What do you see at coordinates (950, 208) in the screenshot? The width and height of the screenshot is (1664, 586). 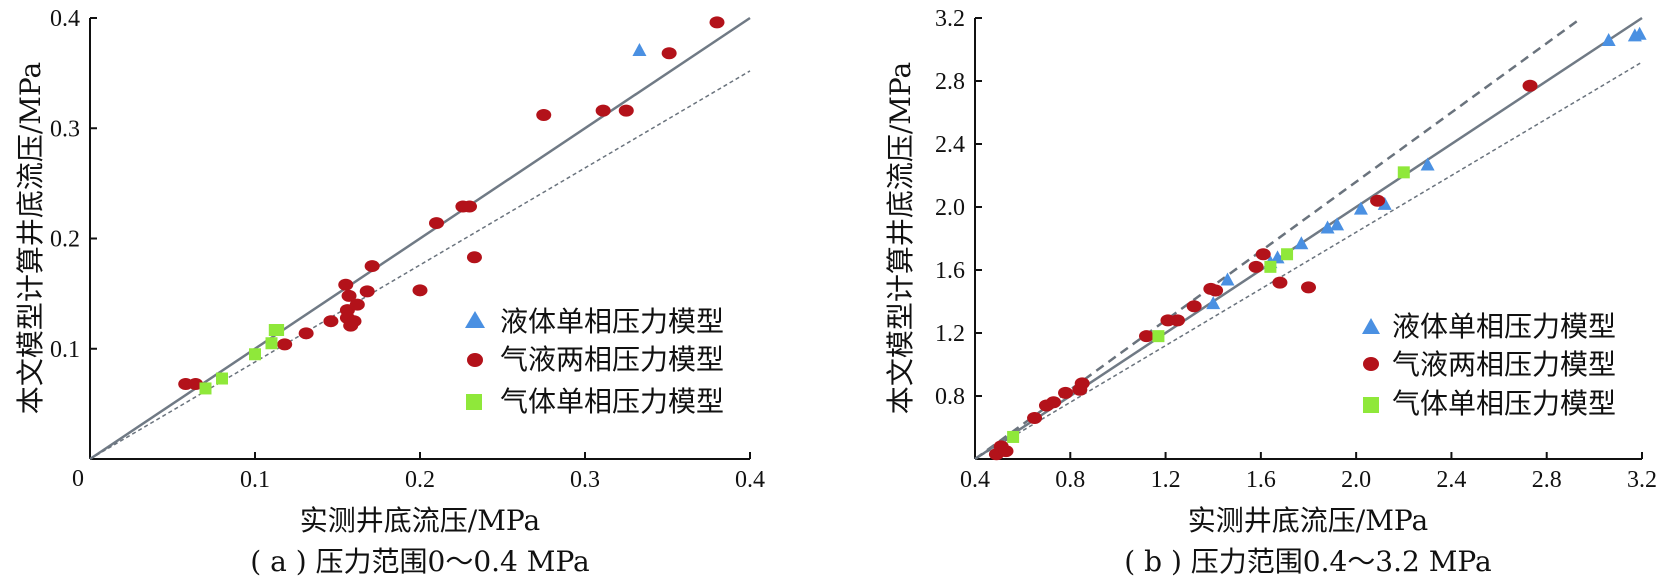 I see `y-tick-label: 2.0` at bounding box center [950, 208].